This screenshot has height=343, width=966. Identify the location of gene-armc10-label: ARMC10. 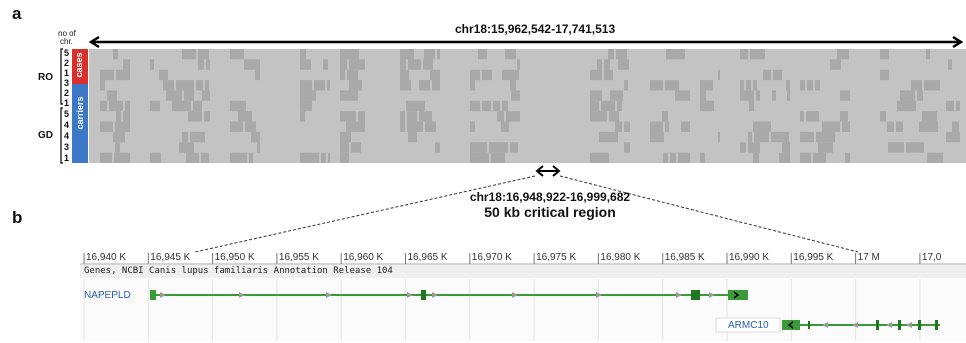
(748, 325).